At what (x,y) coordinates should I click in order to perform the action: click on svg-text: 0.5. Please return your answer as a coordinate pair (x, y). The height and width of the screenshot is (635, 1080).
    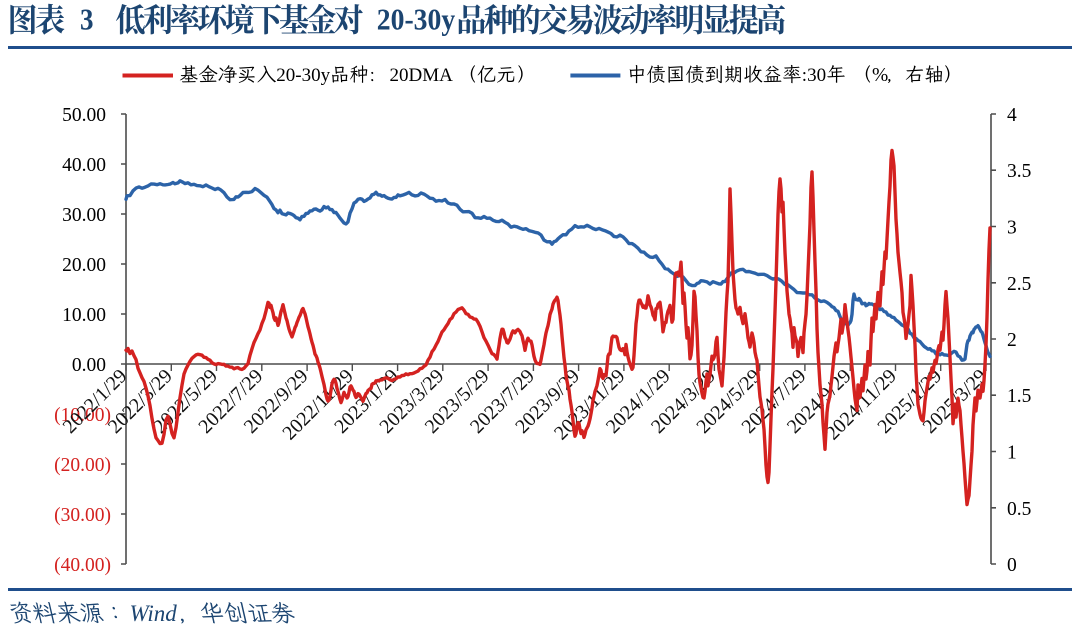
    Looking at the image, I should click on (1019, 509).